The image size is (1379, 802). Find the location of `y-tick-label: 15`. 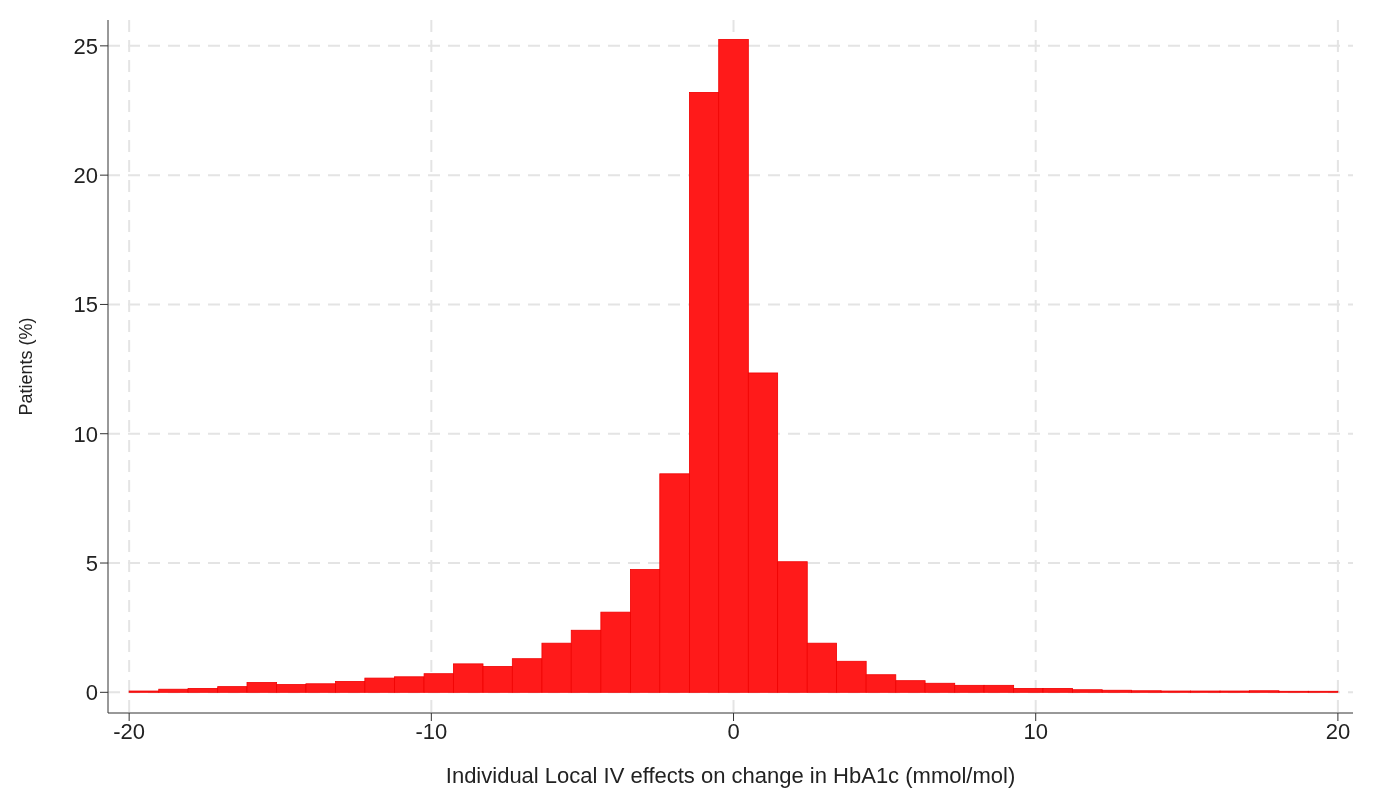

y-tick-label: 15 is located at coordinates (85, 305).